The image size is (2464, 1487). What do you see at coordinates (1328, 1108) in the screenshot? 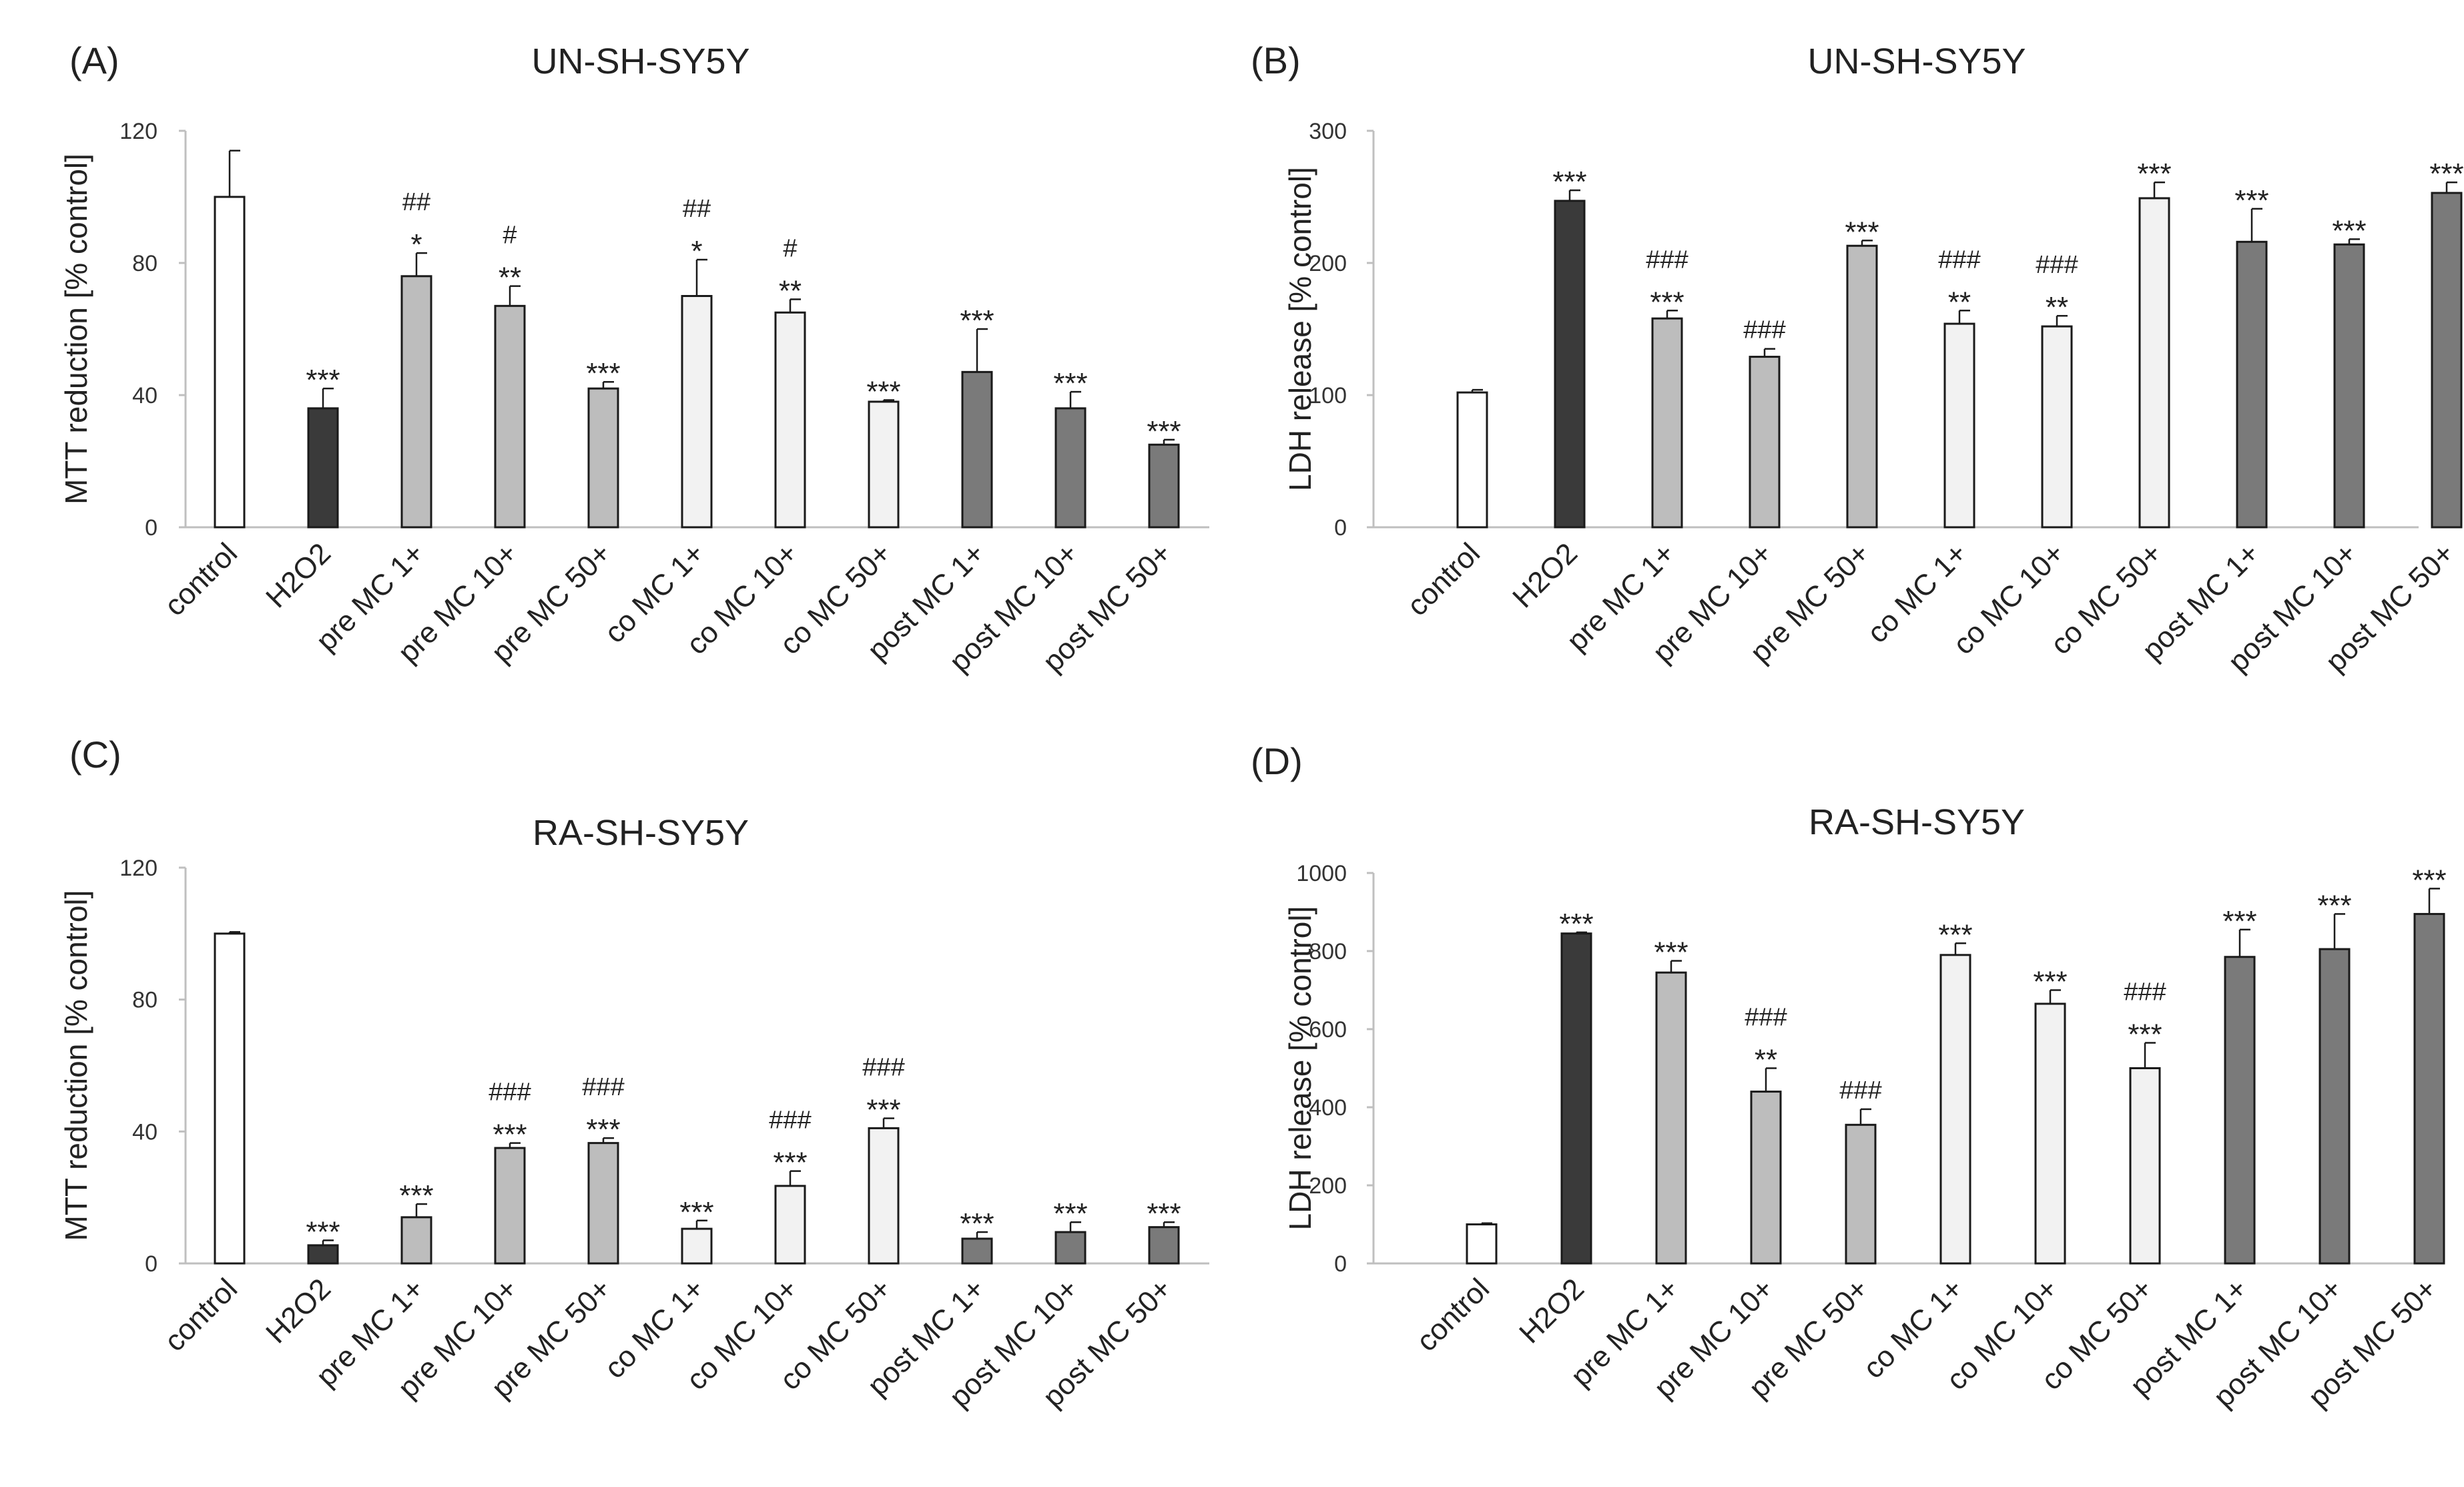
I see `y-tick-label: 400` at bounding box center [1328, 1108].